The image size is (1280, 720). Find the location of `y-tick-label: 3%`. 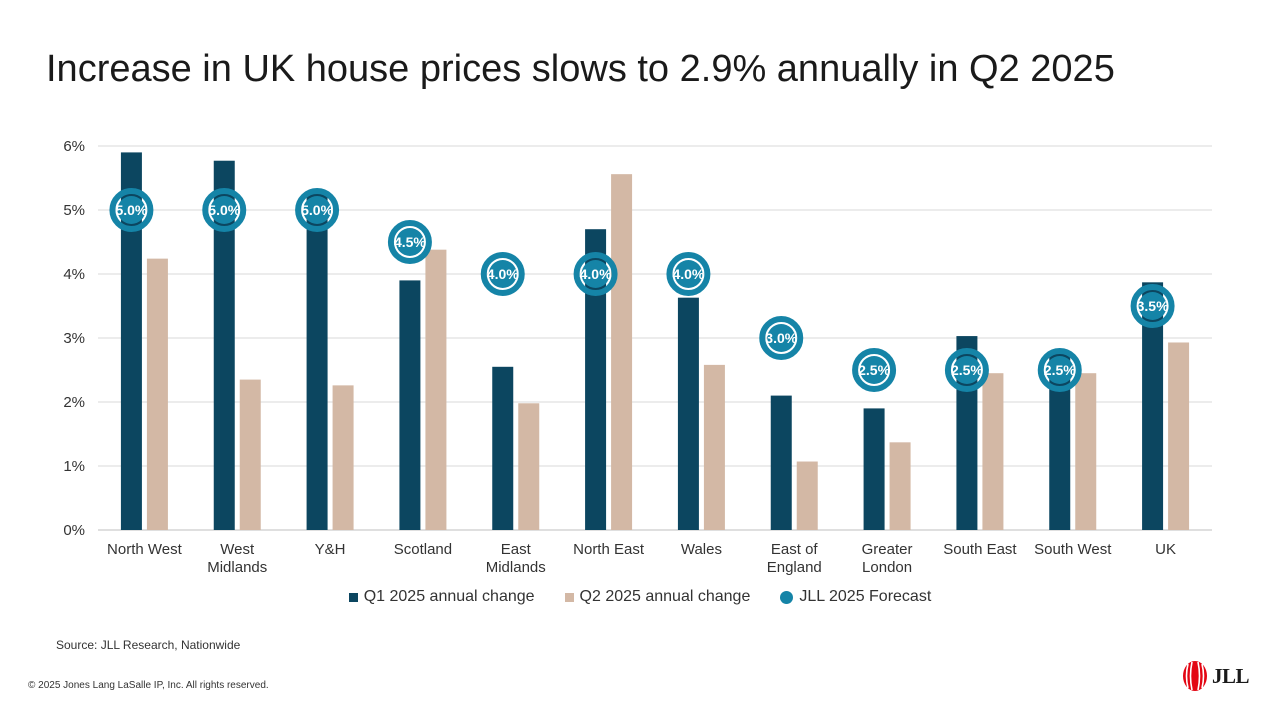

y-tick-label: 3% is located at coordinates (74, 338).